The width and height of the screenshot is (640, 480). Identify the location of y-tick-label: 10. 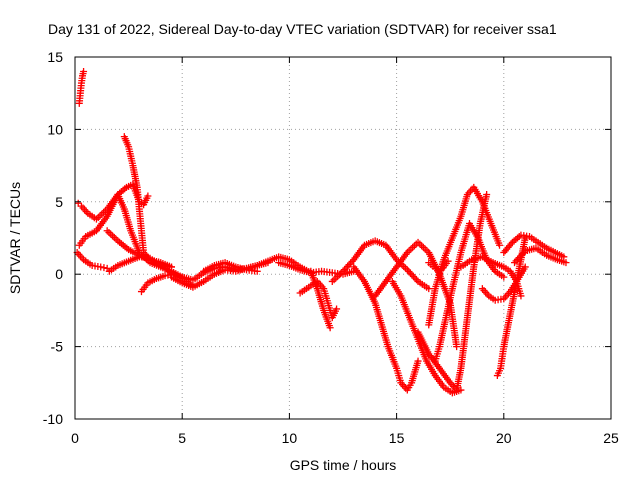
(55, 129).